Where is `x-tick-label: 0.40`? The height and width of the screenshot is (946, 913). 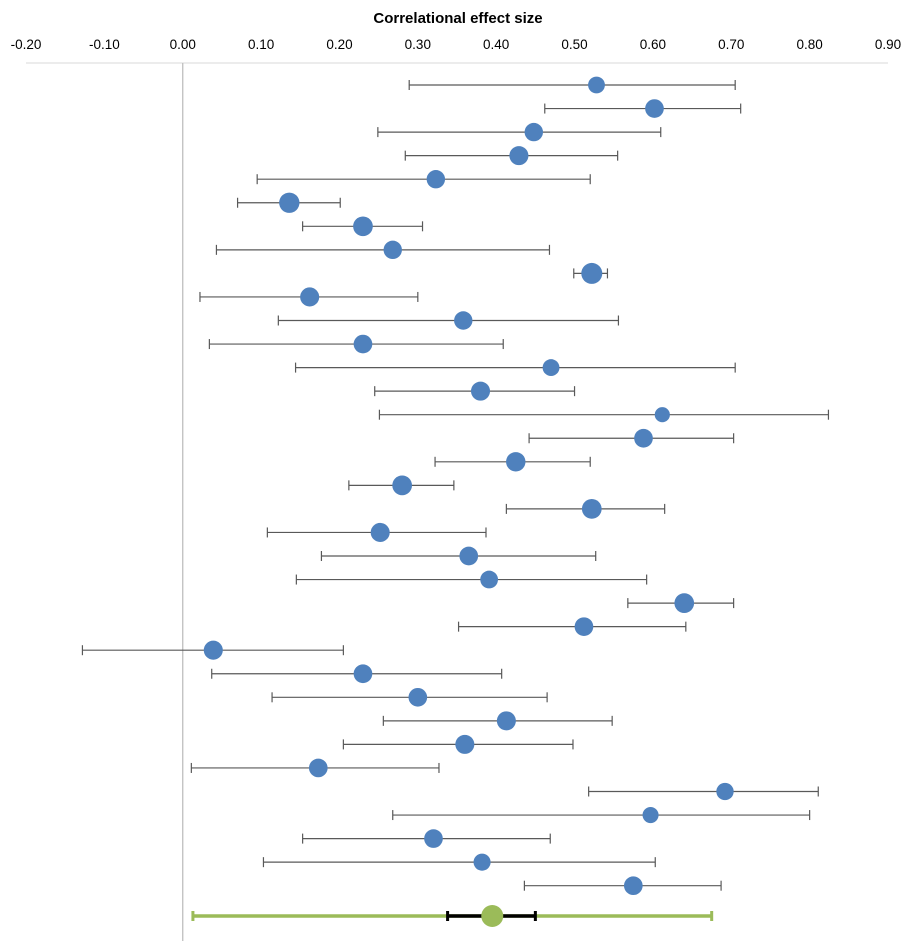
x-tick-label: 0.40 is located at coordinates (496, 44).